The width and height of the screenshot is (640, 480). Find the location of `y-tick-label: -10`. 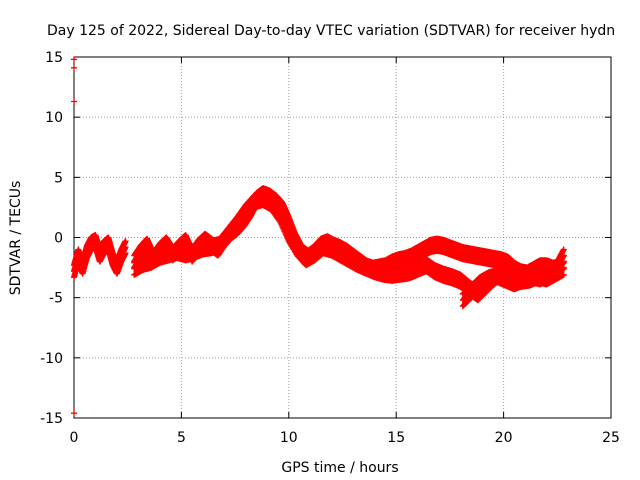

y-tick-label: -10 is located at coordinates (51, 359).